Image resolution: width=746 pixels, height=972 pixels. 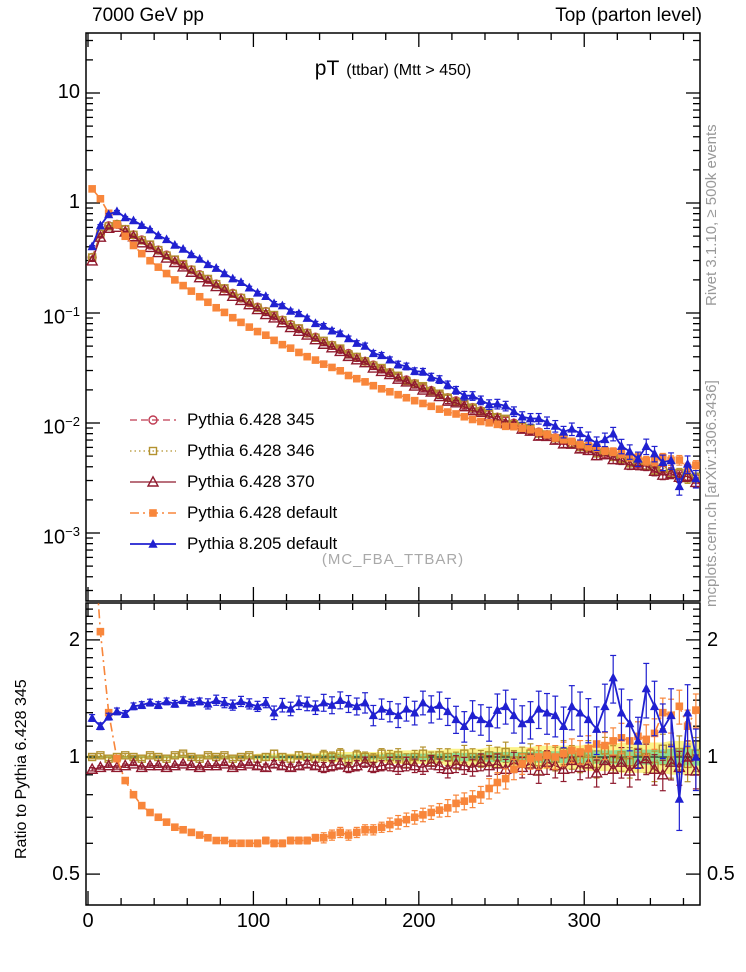 I want to click on ratio-y-tick-label-left: 2, so click(x=74, y=639).